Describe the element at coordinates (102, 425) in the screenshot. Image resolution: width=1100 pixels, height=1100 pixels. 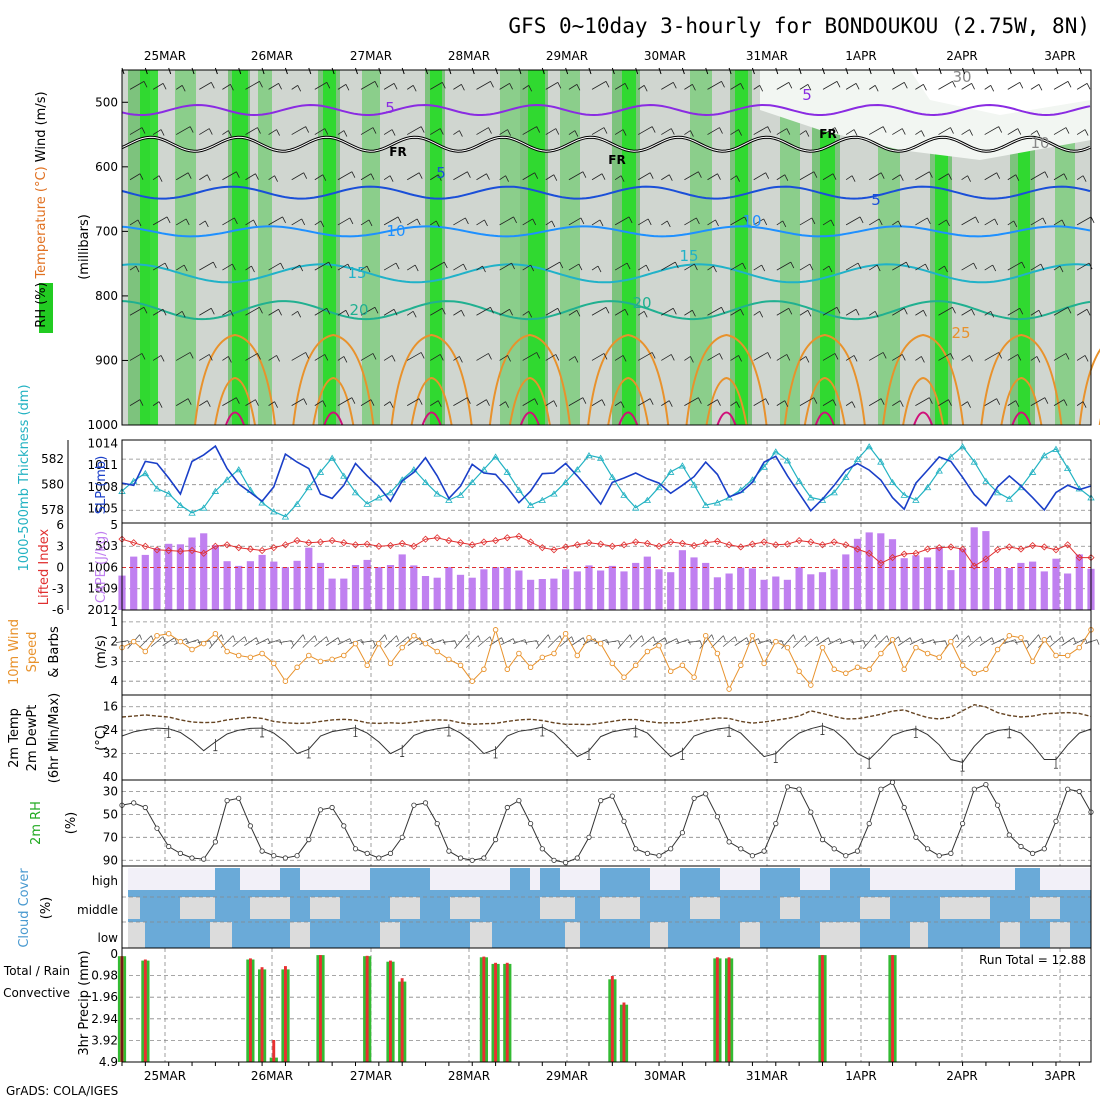
I see `pressure-tick: 1000` at that location.